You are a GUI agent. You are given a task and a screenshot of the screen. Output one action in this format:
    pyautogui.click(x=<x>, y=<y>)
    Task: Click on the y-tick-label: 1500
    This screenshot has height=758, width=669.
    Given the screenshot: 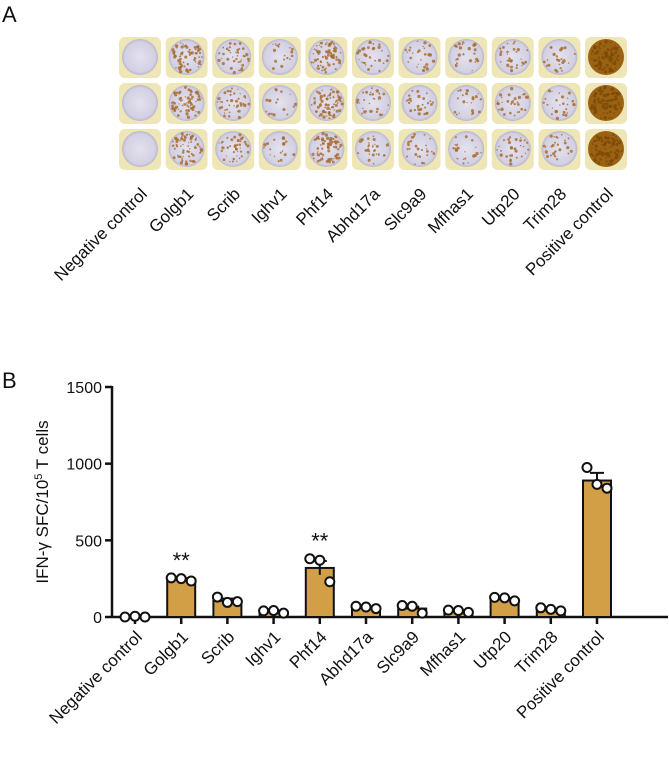 What is the action you would take?
    pyautogui.click(x=84, y=388)
    